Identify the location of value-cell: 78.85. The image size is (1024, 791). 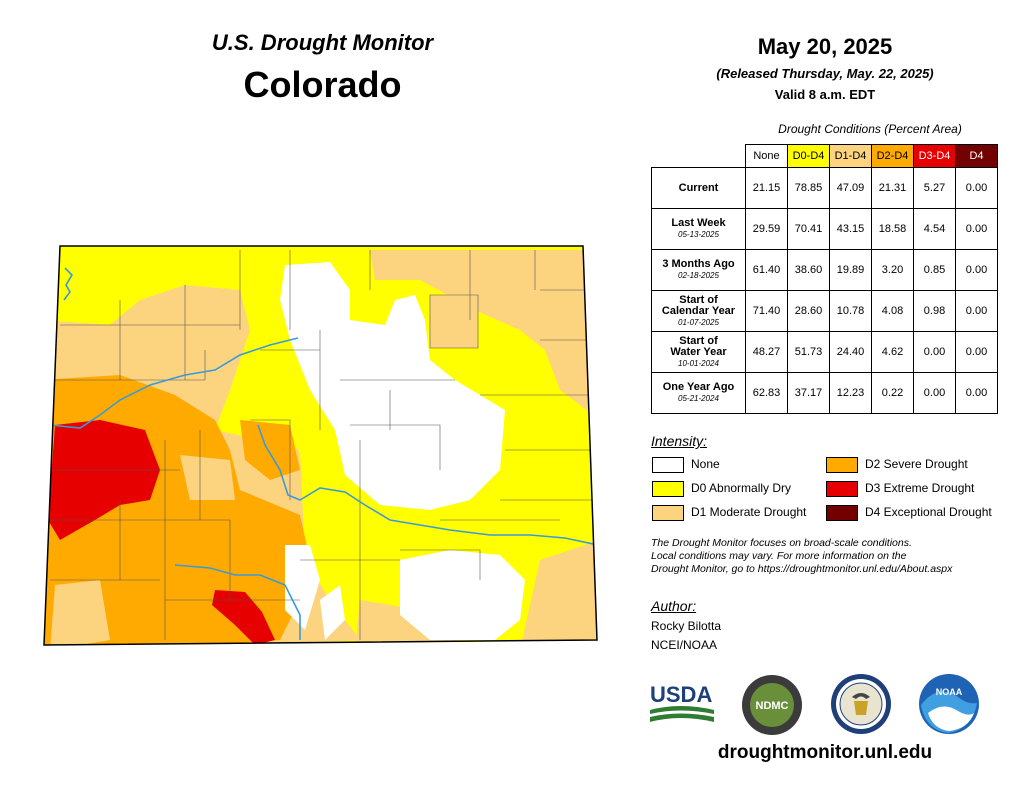
(808, 188).